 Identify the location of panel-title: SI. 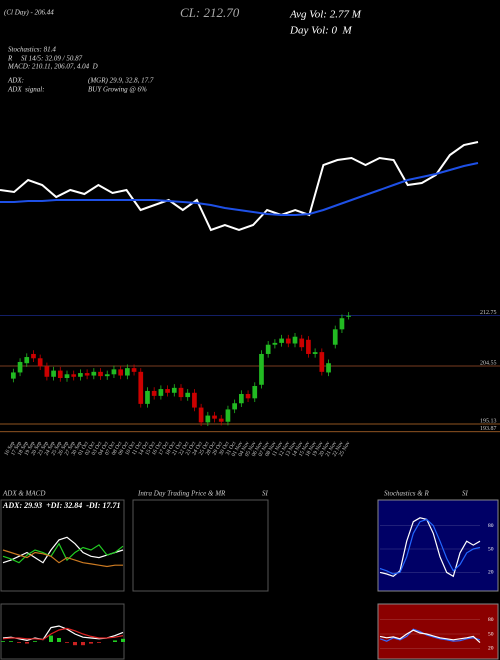
(265, 494).